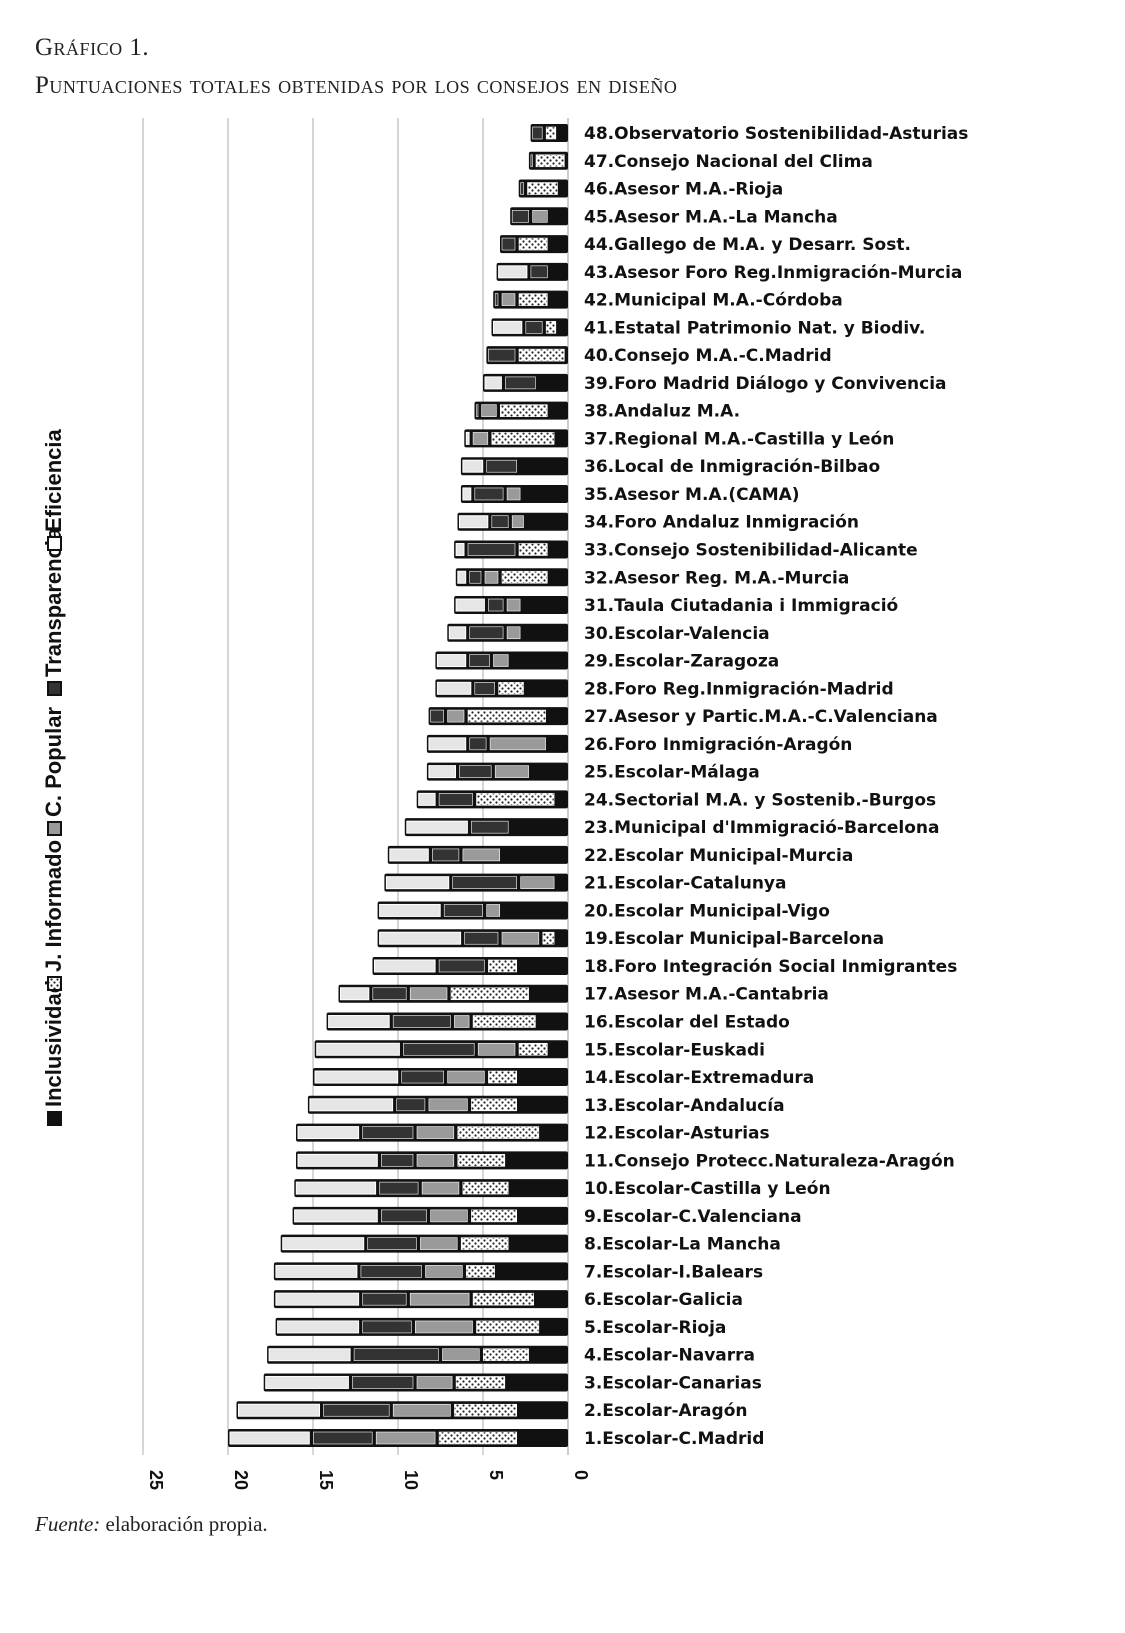 The image size is (1125, 1633). What do you see at coordinates (673, 1383) in the screenshot?
I see `category-label: 3.Escolar-Canarias` at bounding box center [673, 1383].